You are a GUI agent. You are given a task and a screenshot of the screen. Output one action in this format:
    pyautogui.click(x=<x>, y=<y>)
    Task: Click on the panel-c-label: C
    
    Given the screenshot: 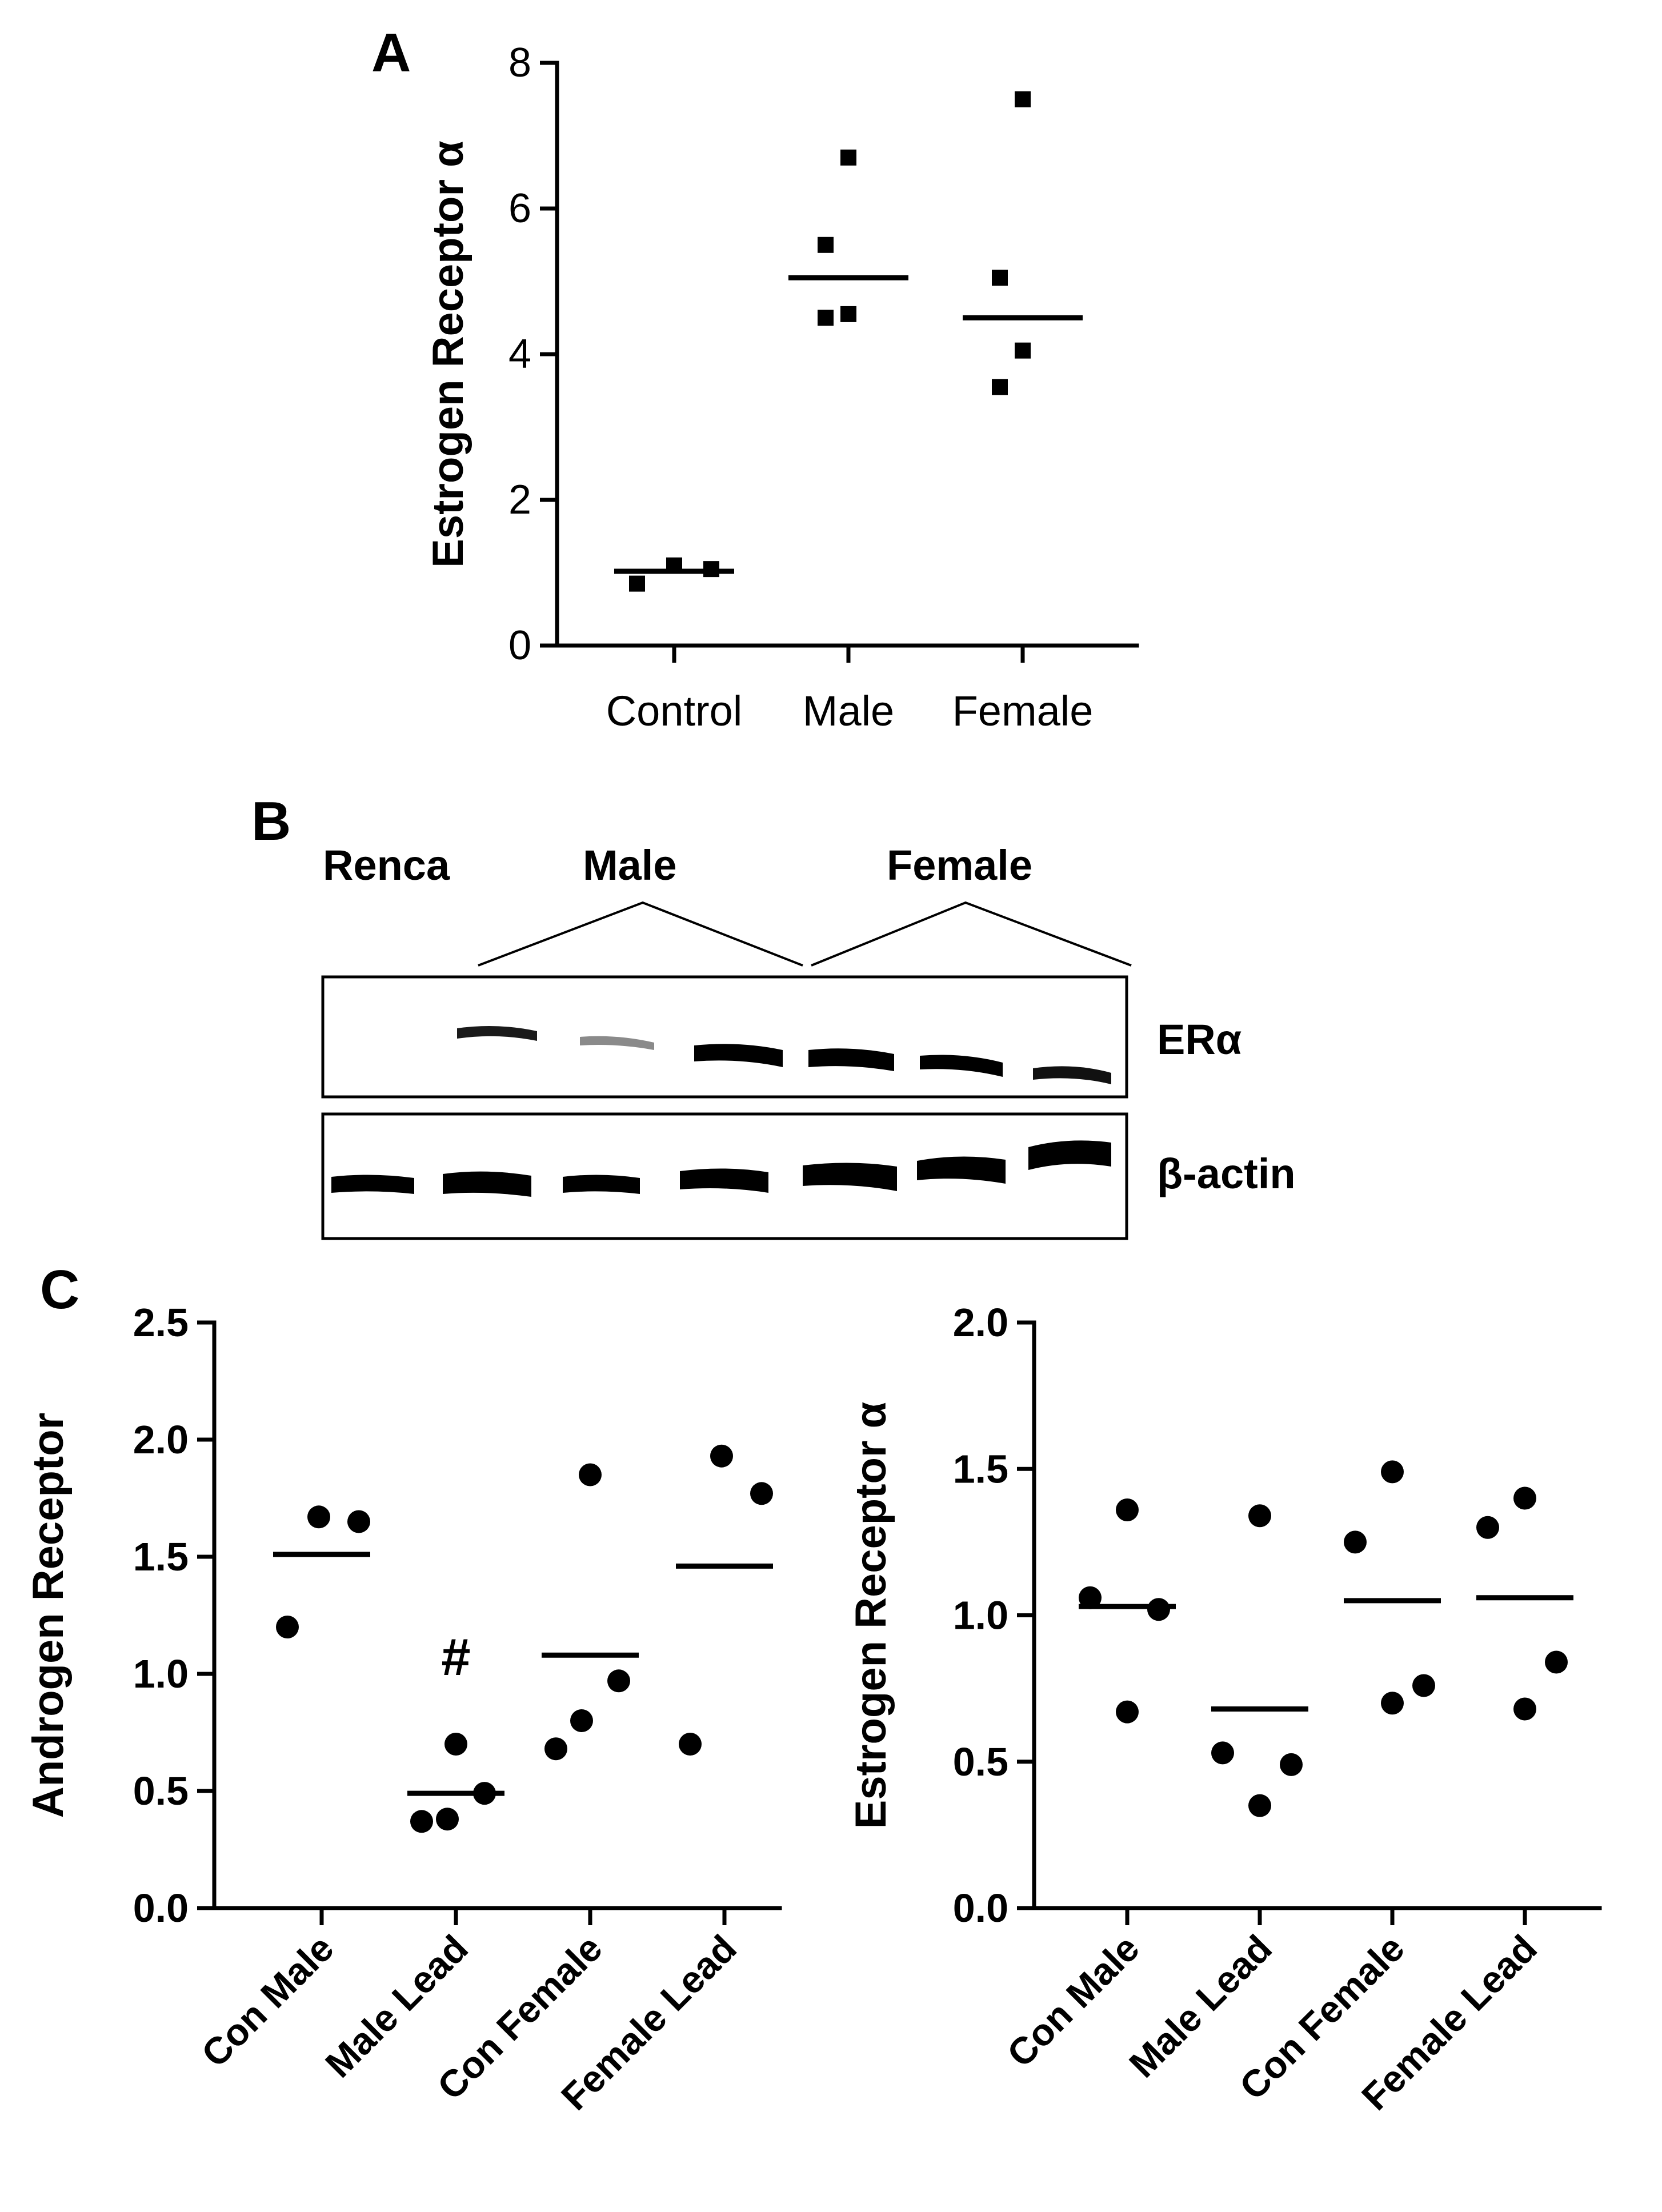 What is the action you would take?
    pyautogui.click(x=59, y=1289)
    